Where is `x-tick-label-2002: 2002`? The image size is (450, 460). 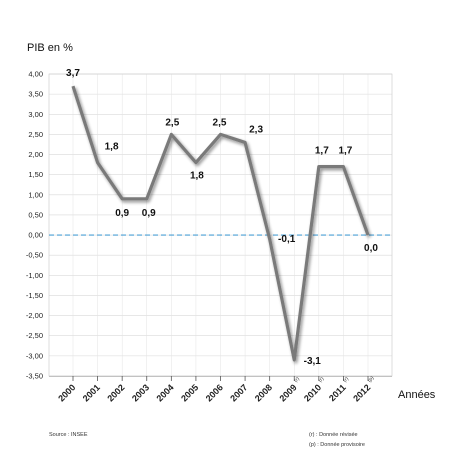
x-tick-label-2002: 2002 is located at coordinates (115, 392).